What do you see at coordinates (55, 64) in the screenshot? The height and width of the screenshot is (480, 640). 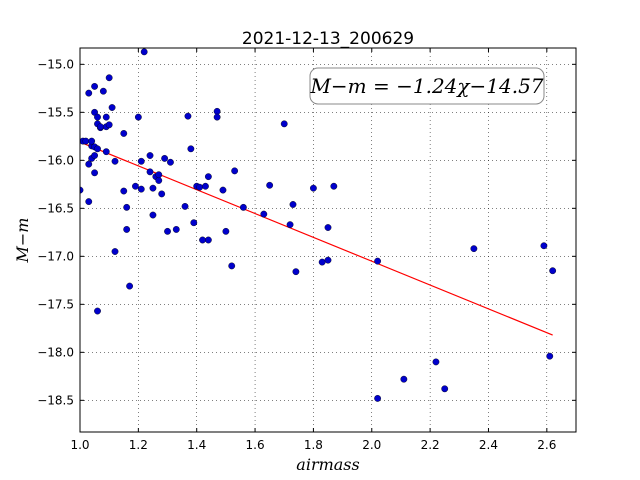 I see `y-tick-label: −15.0` at bounding box center [55, 64].